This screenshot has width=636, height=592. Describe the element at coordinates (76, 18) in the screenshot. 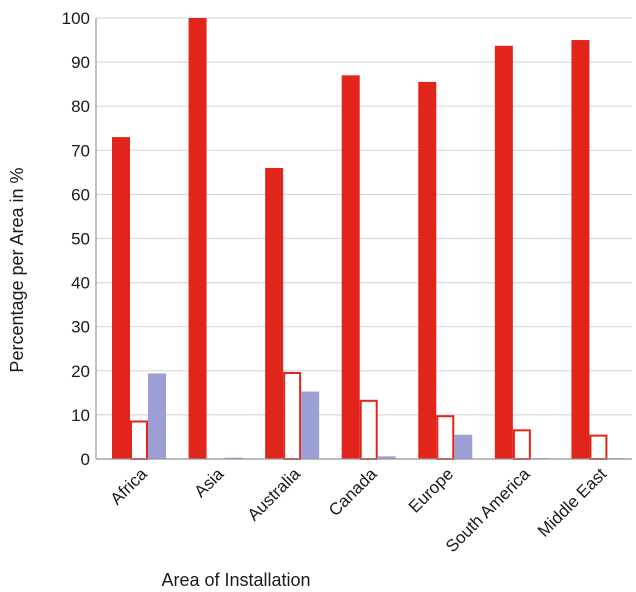

I see `y-tick-label: 100` at that location.